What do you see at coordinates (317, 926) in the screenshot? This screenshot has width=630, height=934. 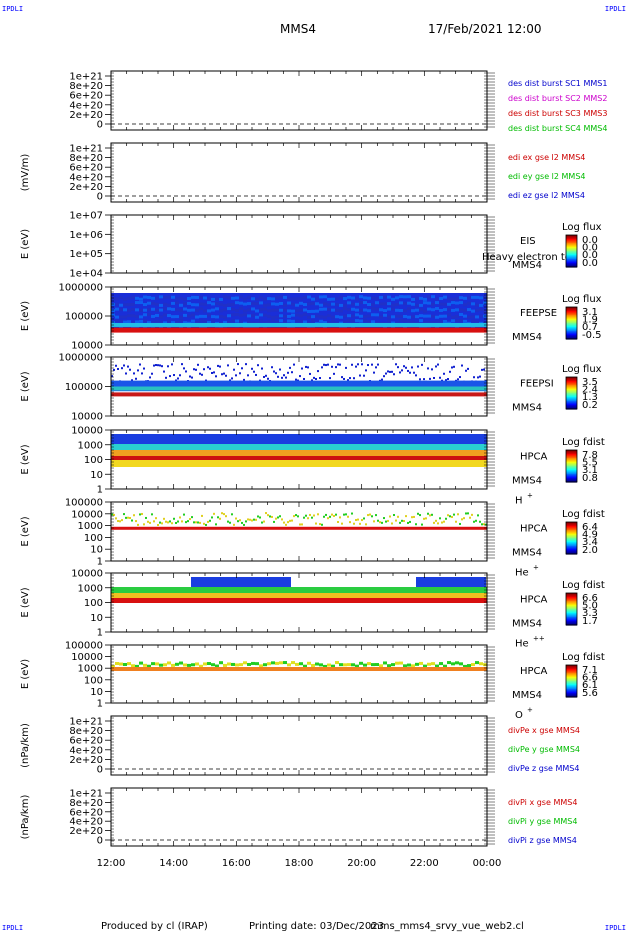 I see `footer-printing-date: Printing date: 03/Dec/2023` at bounding box center [317, 926].